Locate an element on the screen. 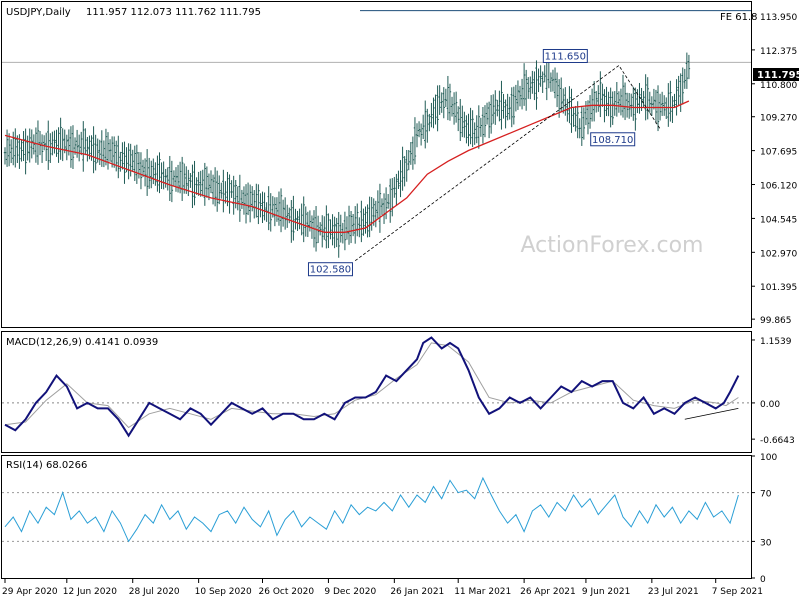 This screenshot has width=800, height=604. x-axis-label: 29 Apr 2020 is located at coordinates (30, 592).